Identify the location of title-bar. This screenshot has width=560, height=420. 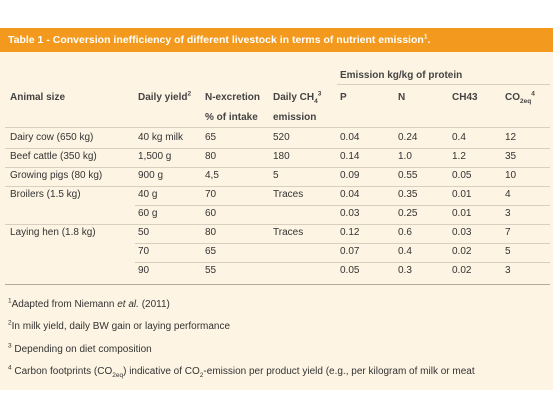
(276, 40).